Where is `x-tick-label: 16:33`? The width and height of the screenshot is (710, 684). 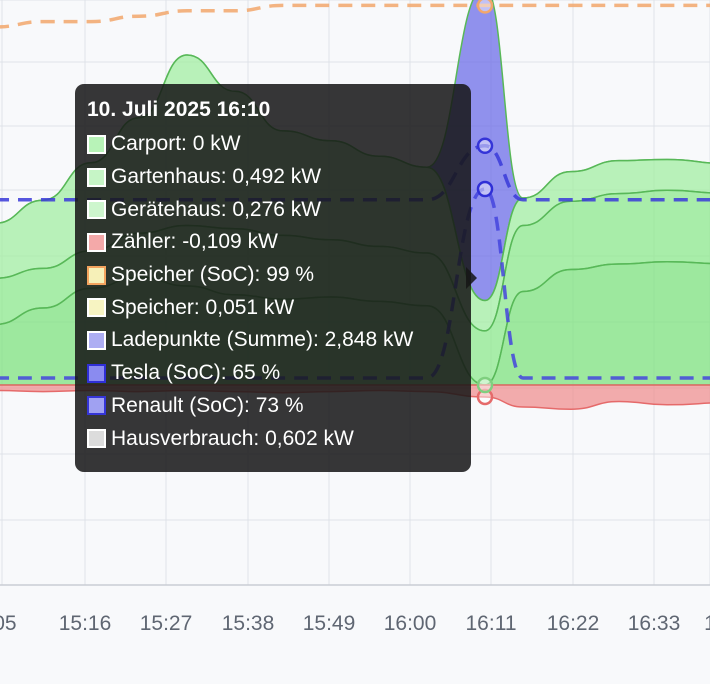 x-tick-label: 16:33 is located at coordinates (654, 623).